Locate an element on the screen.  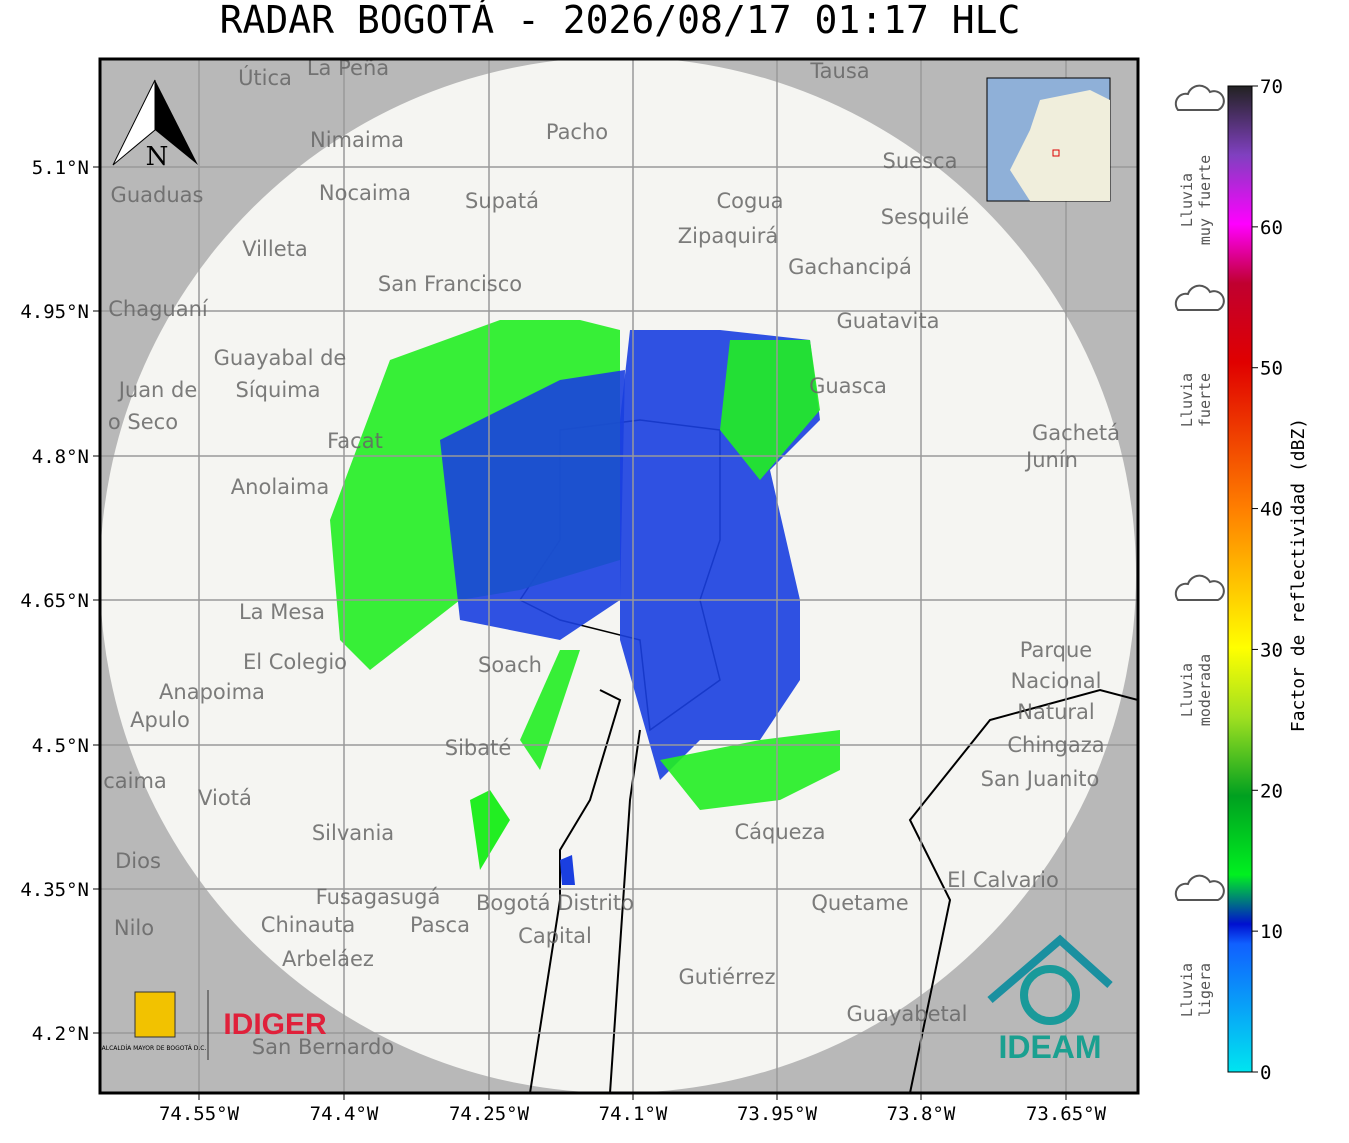
colorbar-tick-label: 70 is located at coordinates (1271, 87).